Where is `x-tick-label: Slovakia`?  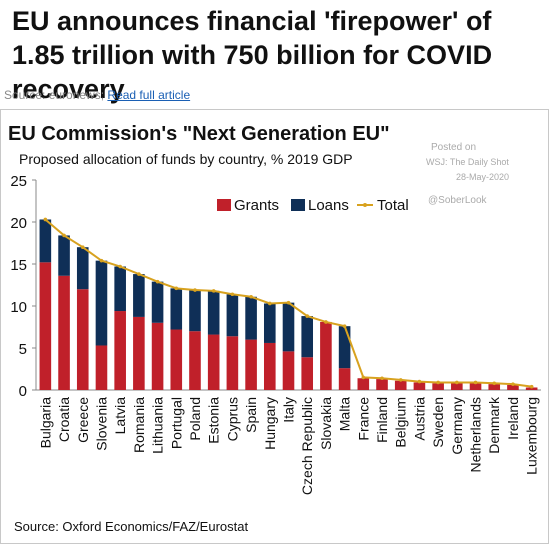 x-tick-label: Slovakia is located at coordinates (326, 423).